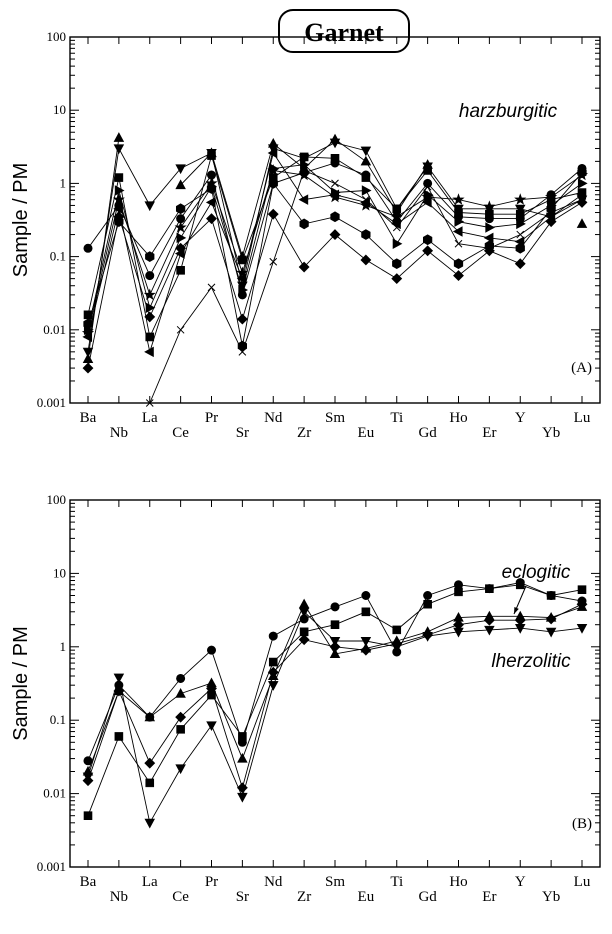 This screenshot has height=934, width=612. I want to click on x-tick-label: Ba, so click(88, 882).